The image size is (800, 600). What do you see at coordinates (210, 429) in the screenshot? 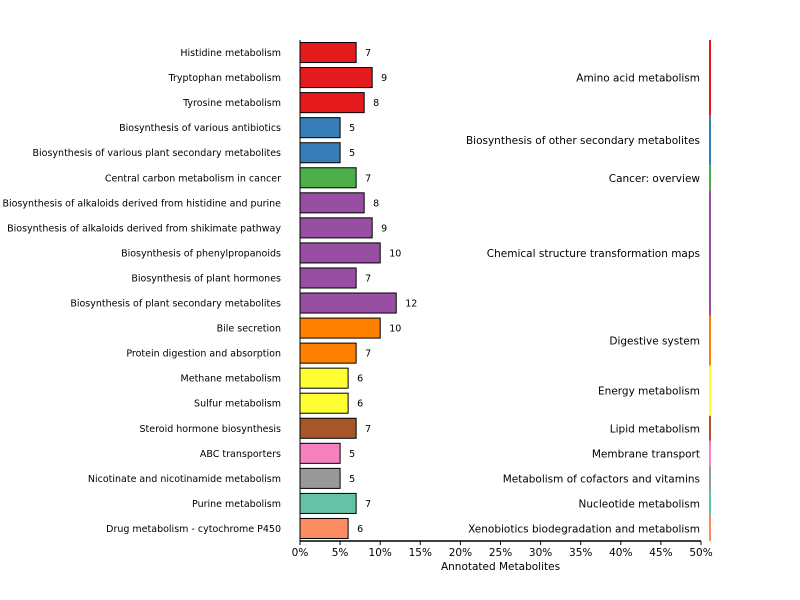
I see `pathway-label: Steroid hormone biosynthesis` at bounding box center [210, 429].